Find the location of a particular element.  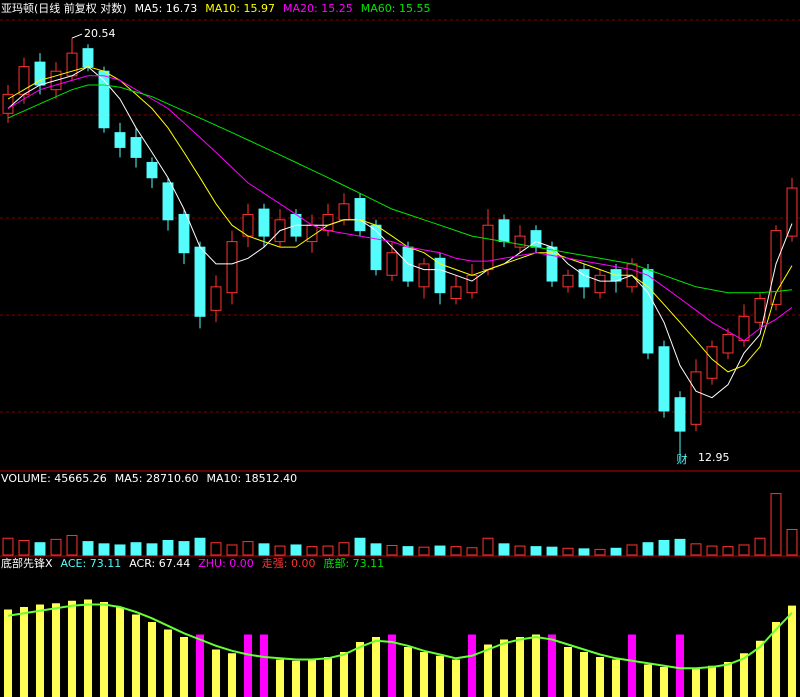

header-text: MA10: 18512.40 is located at coordinates (251, 478).